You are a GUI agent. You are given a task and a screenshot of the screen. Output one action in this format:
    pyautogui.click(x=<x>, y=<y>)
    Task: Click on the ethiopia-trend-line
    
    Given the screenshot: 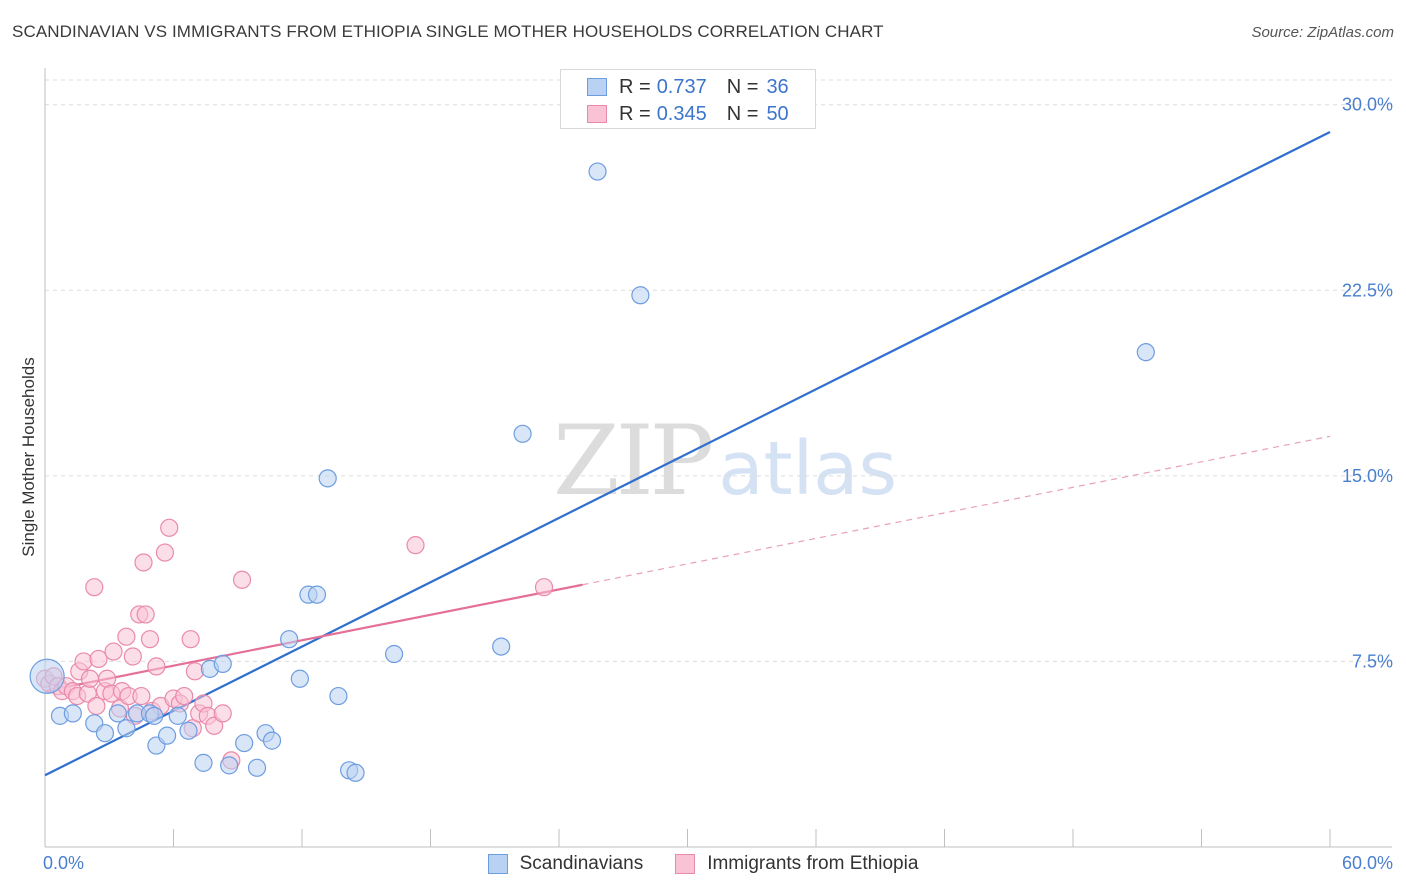 What is the action you would take?
    pyautogui.click(x=313, y=638)
    